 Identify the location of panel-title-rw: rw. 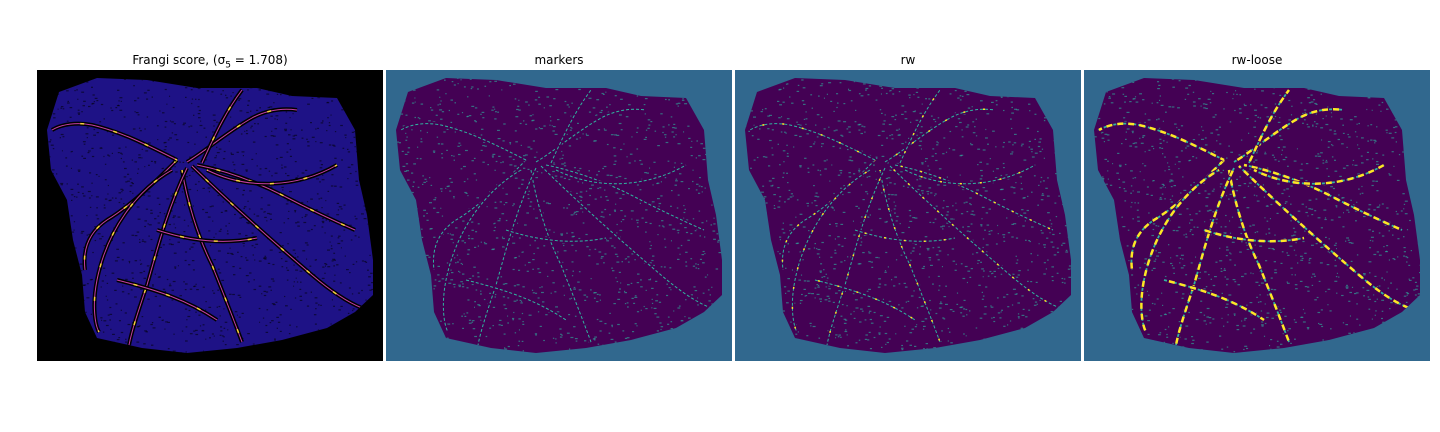
(908, 60).